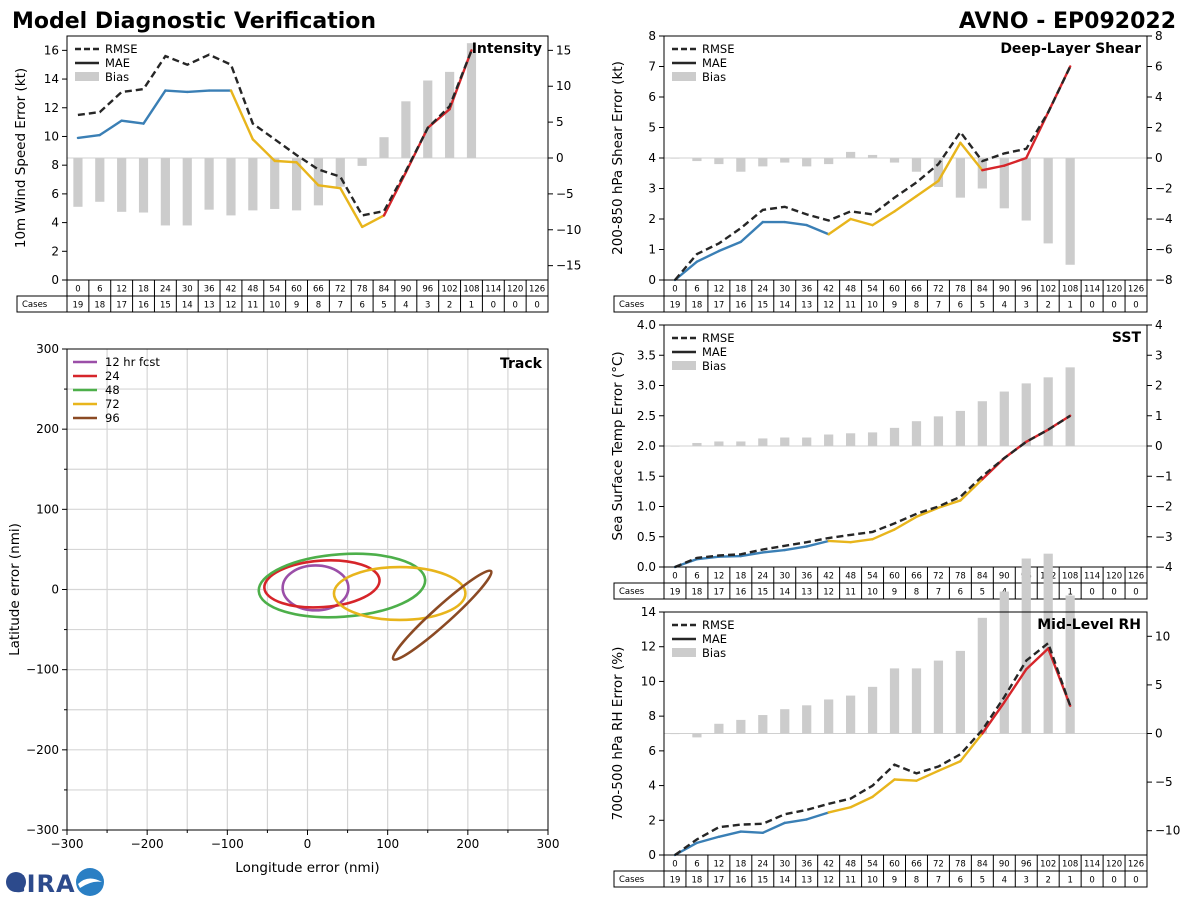  What do you see at coordinates (1164, 507) in the screenshot?
I see `y-right-tick-label: −2` at bounding box center [1164, 507].